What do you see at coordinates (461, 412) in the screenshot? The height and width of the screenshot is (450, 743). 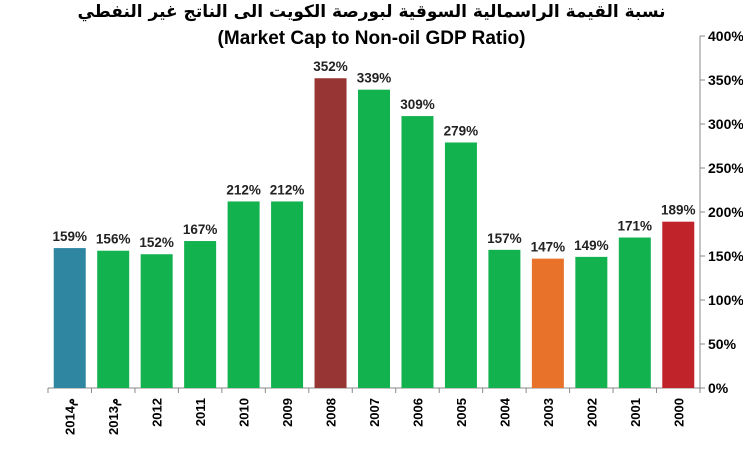 I see `x-tick-label: 2005` at bounding box center [461, 412].